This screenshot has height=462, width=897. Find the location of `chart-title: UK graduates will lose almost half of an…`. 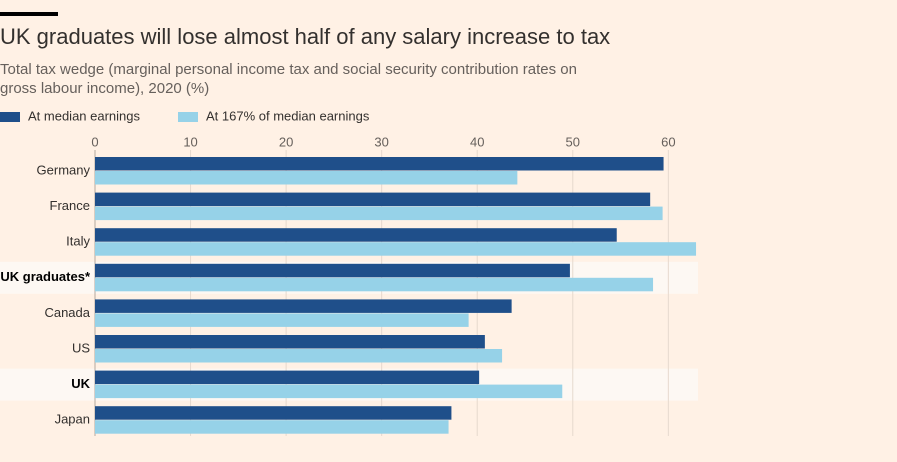

chart-title: UK graduates will lose almost half of an… is located at coordinates (305, 36).